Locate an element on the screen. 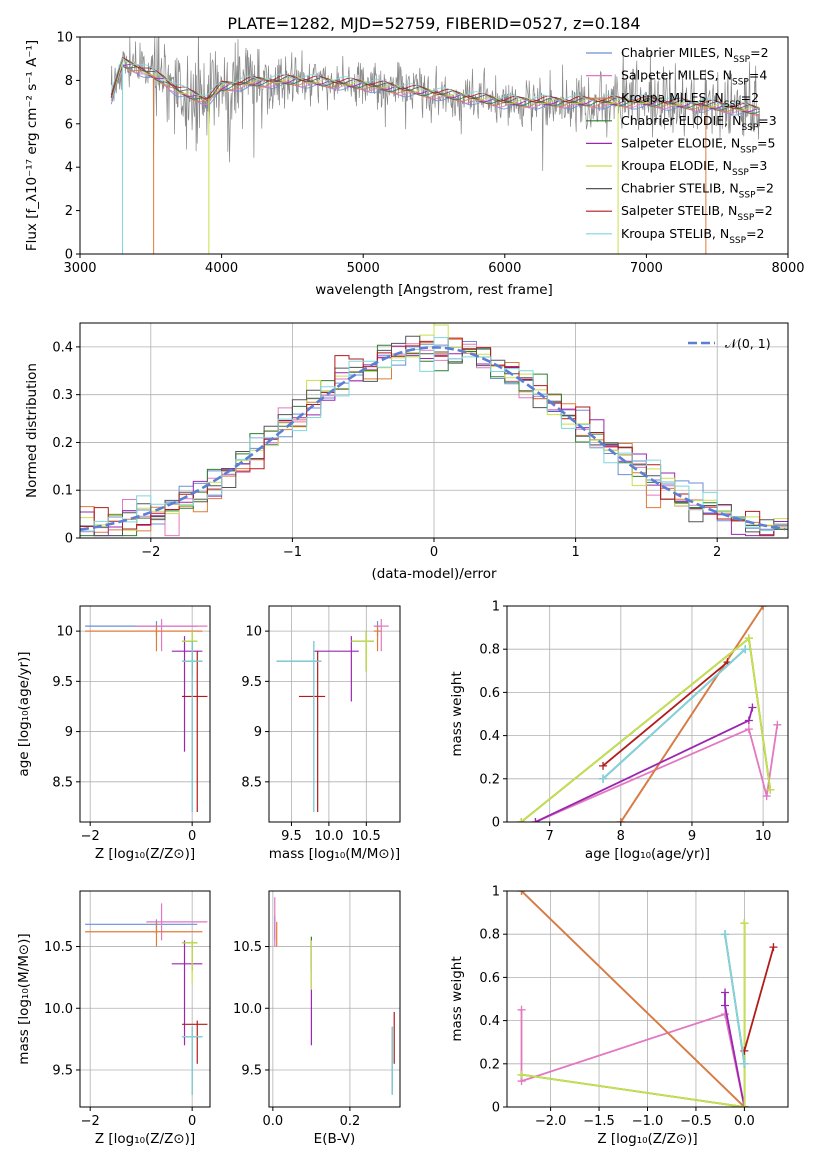 The image size is (819, 1170). y-tick-label: 1 is located at coordinates (496, 892).